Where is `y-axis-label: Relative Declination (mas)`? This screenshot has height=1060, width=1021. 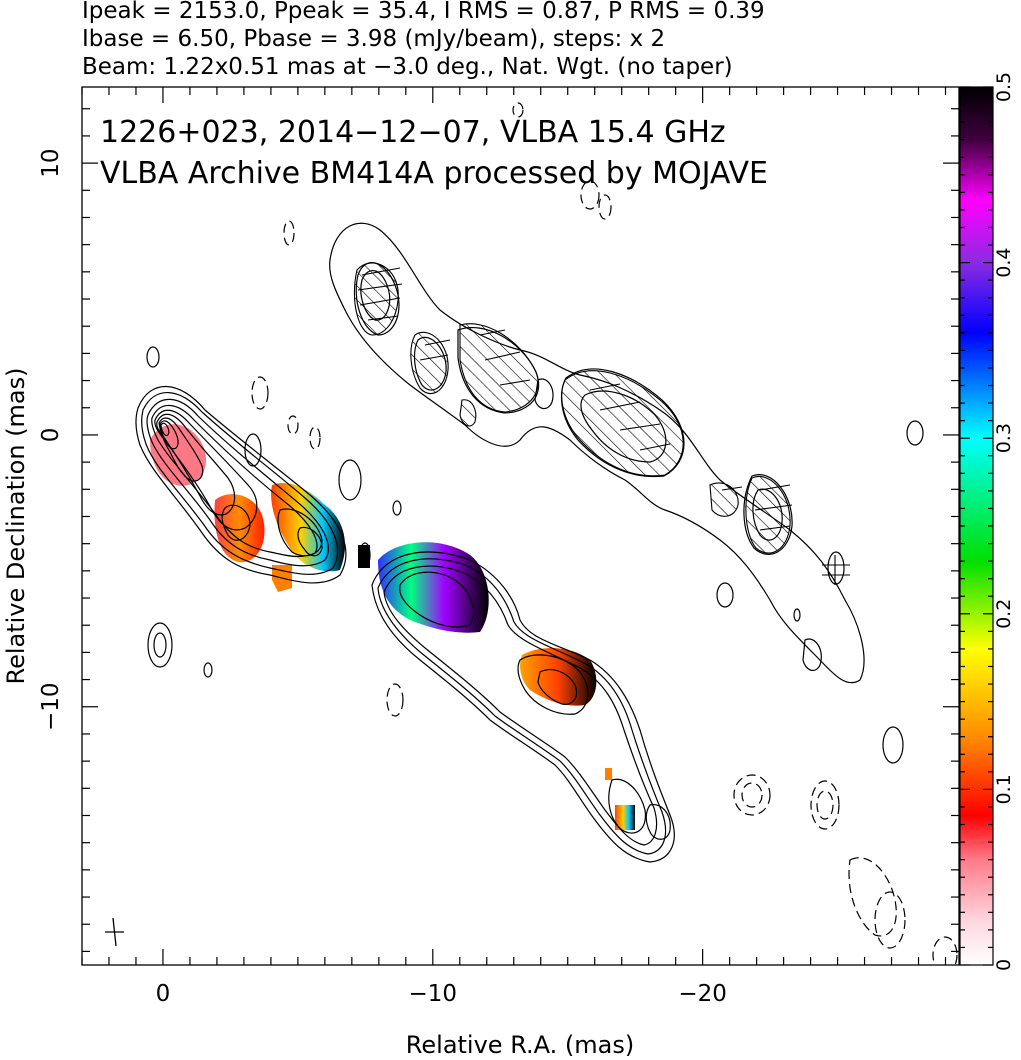 y-axis-label: Relative Declination (mas) is located at coordinates (16, 525).